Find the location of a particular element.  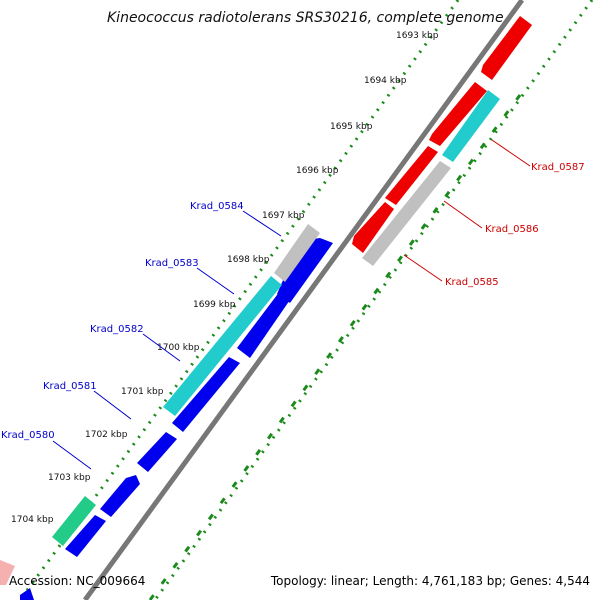

tick-label: 1693 kbp is located at coordinates (417, 36).